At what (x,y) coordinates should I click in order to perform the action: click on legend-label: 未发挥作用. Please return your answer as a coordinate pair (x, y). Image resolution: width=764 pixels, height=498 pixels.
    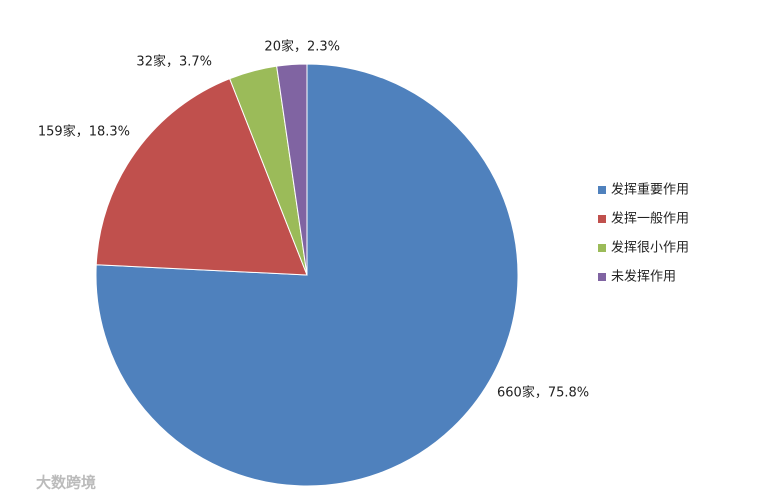
    Looking at the image, I should click on (643, 277).